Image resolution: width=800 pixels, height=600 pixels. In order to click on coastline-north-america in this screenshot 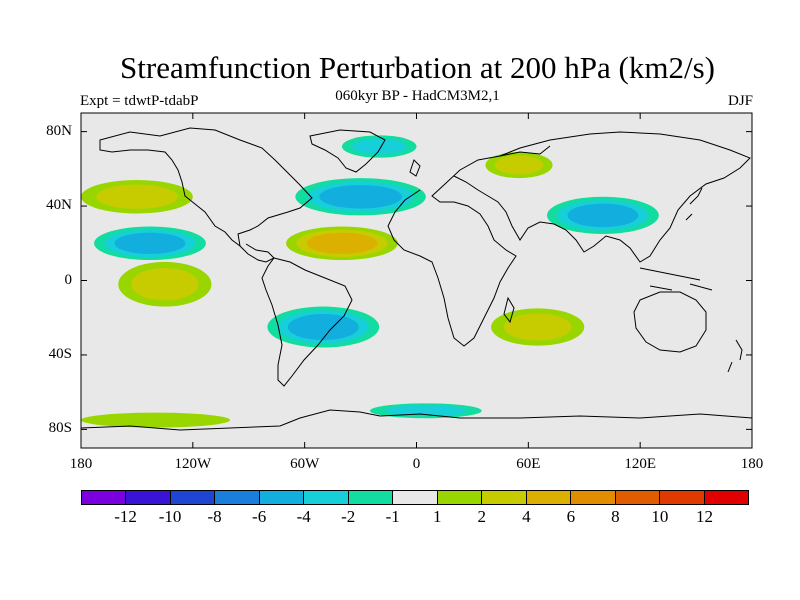, I will do `click(206, 187)`.